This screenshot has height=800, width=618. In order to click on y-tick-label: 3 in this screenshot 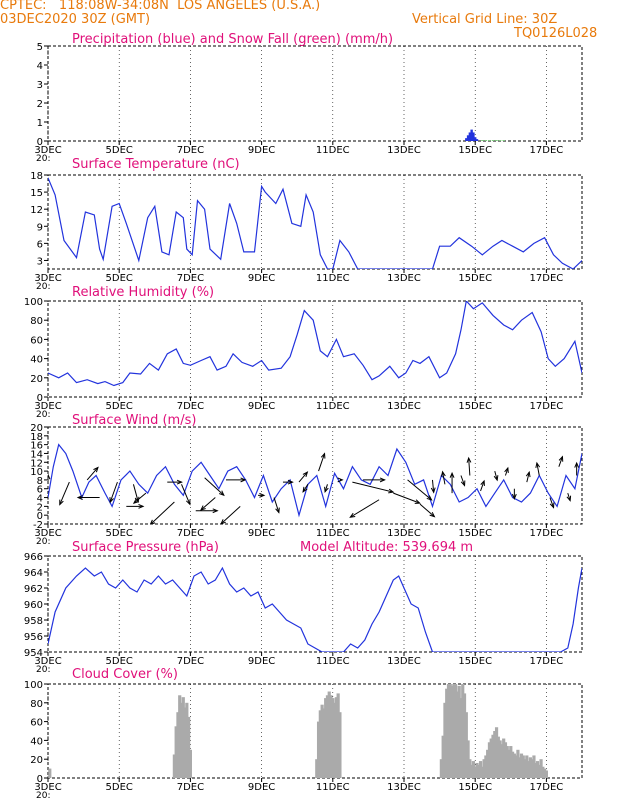, I will do `click(40, 261)`.